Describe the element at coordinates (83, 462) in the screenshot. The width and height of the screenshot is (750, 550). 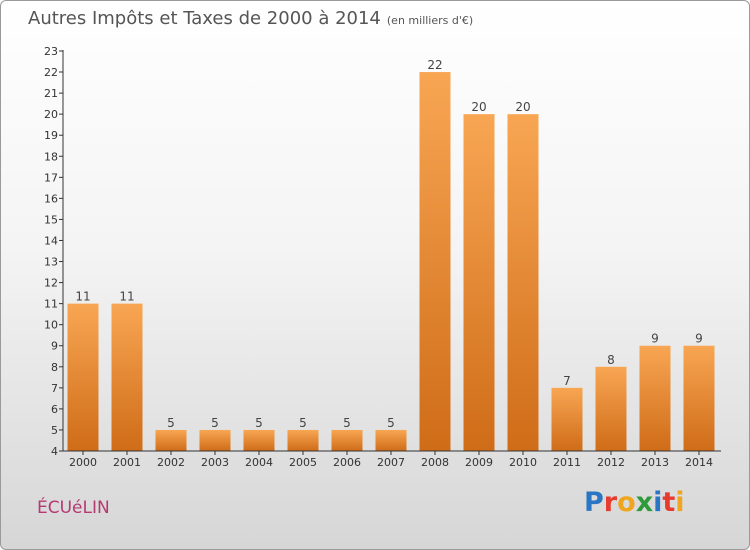
I see `x-tick-label: 2000` at that location.